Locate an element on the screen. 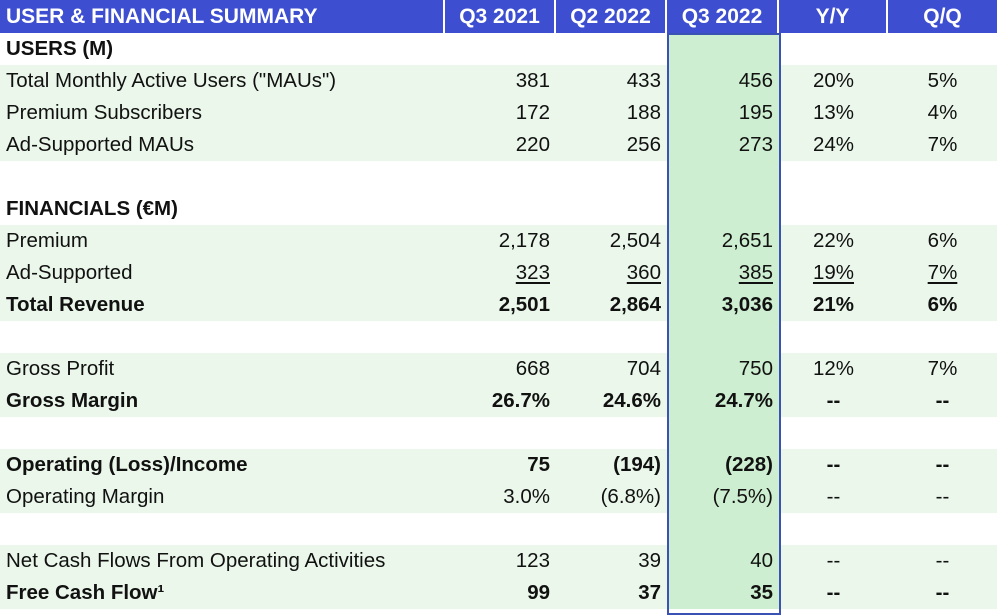  cell-q2-2022: 360 is located at coordinates (643, 272).